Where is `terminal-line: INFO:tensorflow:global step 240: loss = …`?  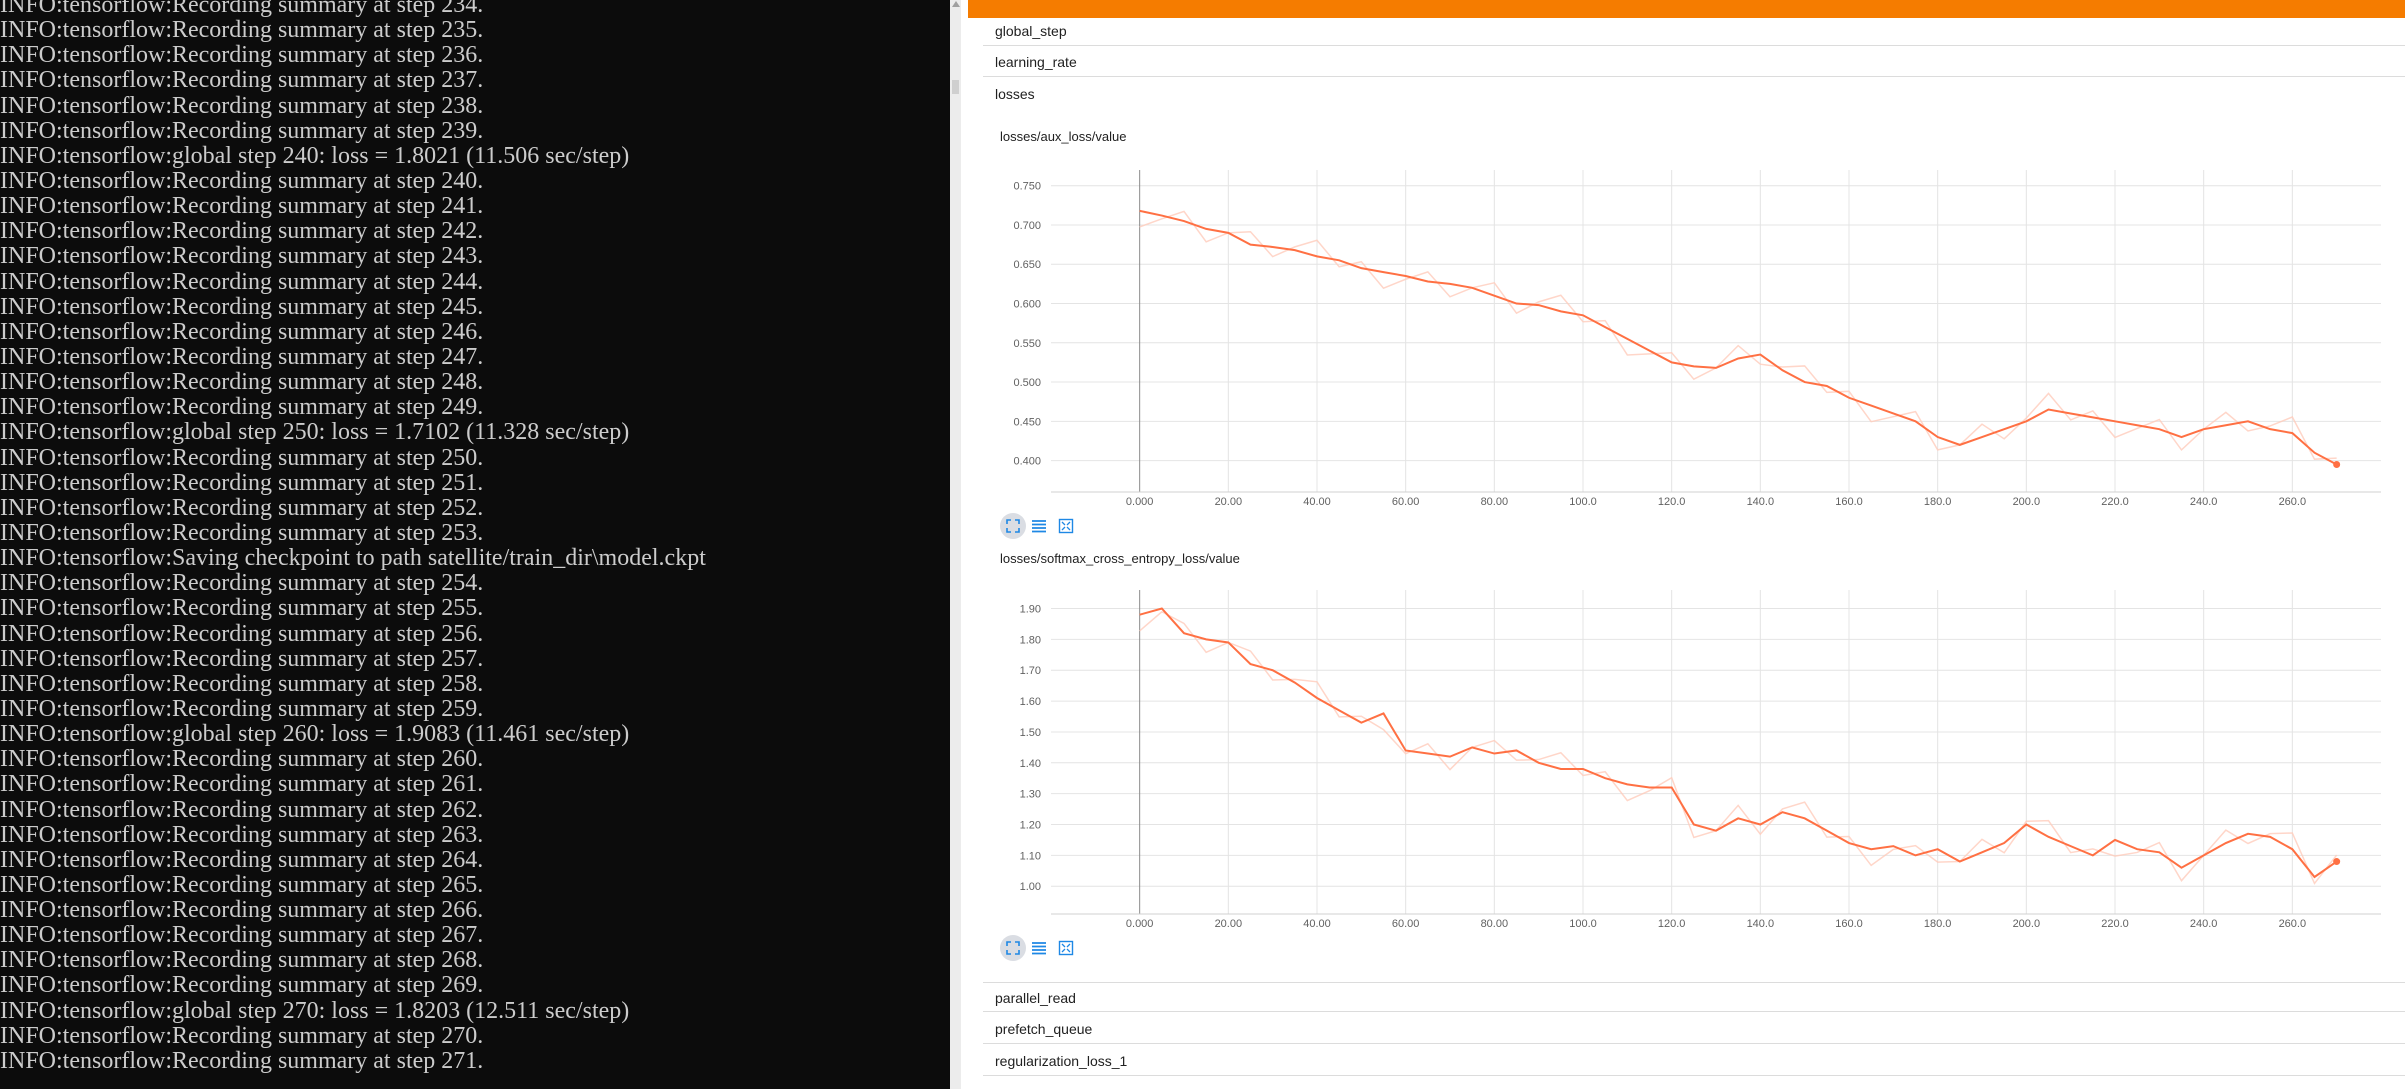
terminal-line: INFO:tensorflow:global step 240: loss = … is located at coordinates (315, 155).